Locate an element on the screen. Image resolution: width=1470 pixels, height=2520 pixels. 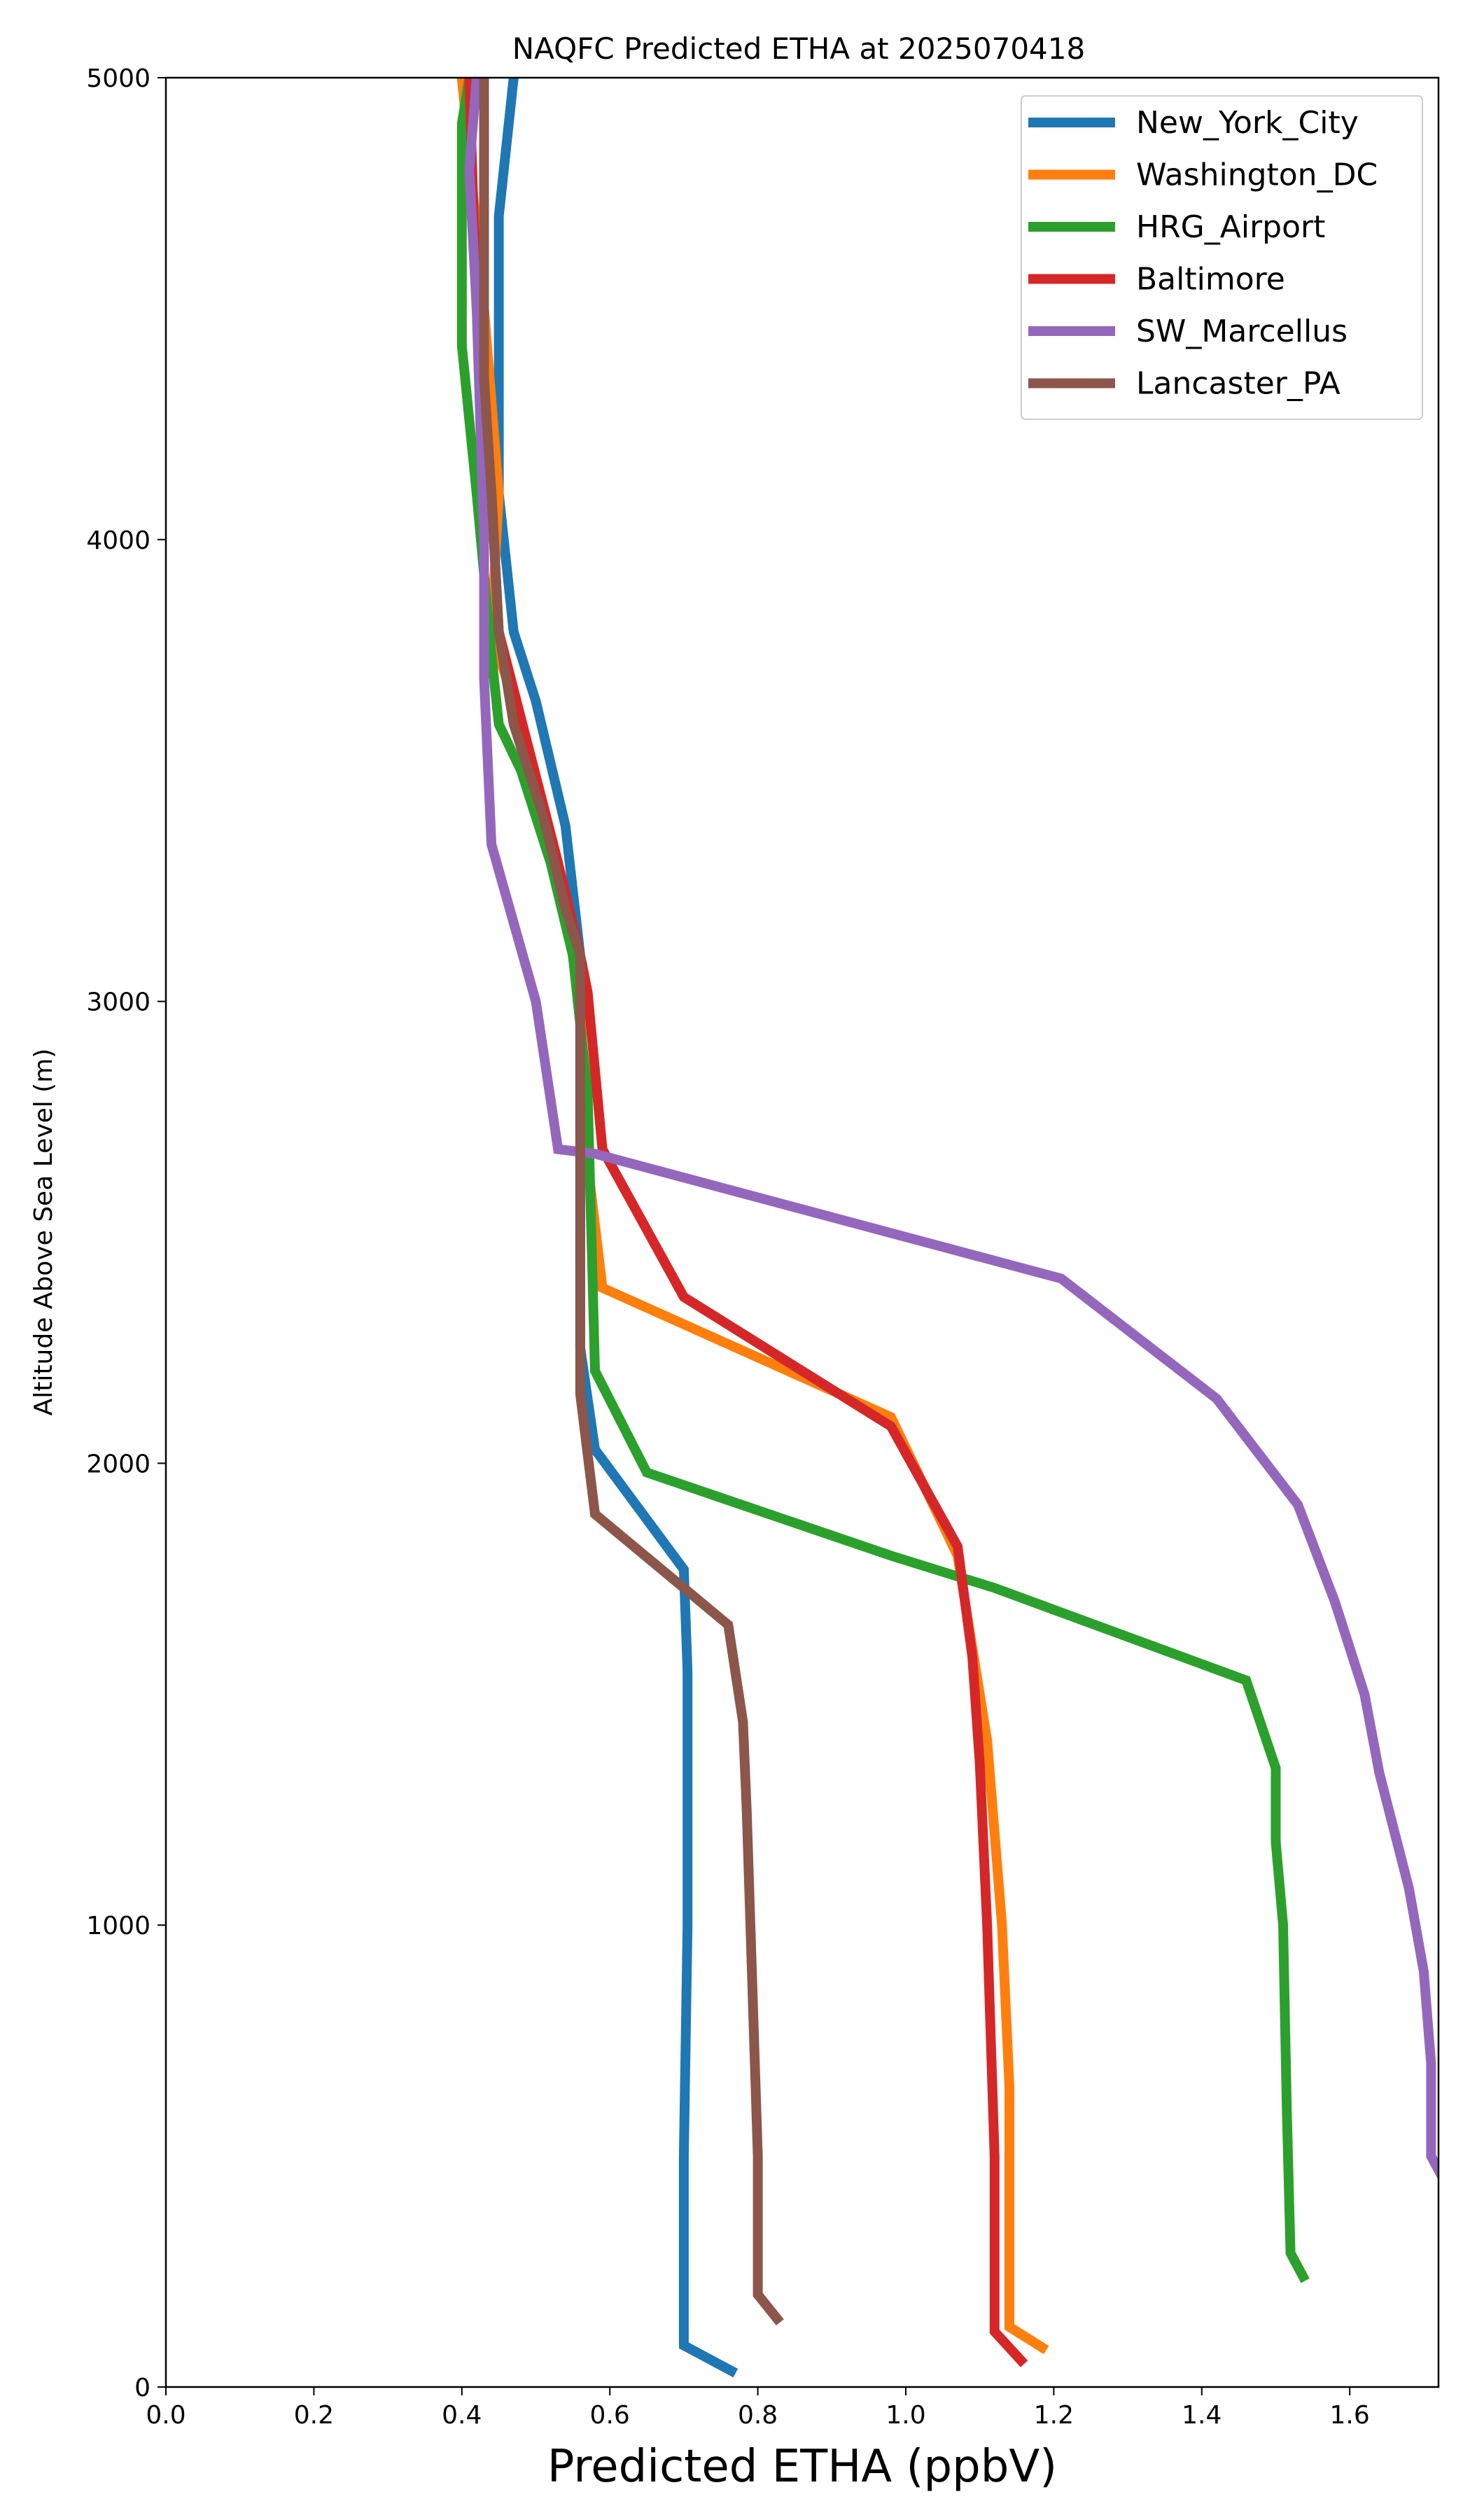
y-tick-label: 4000 is located at coordinates (118, 540).